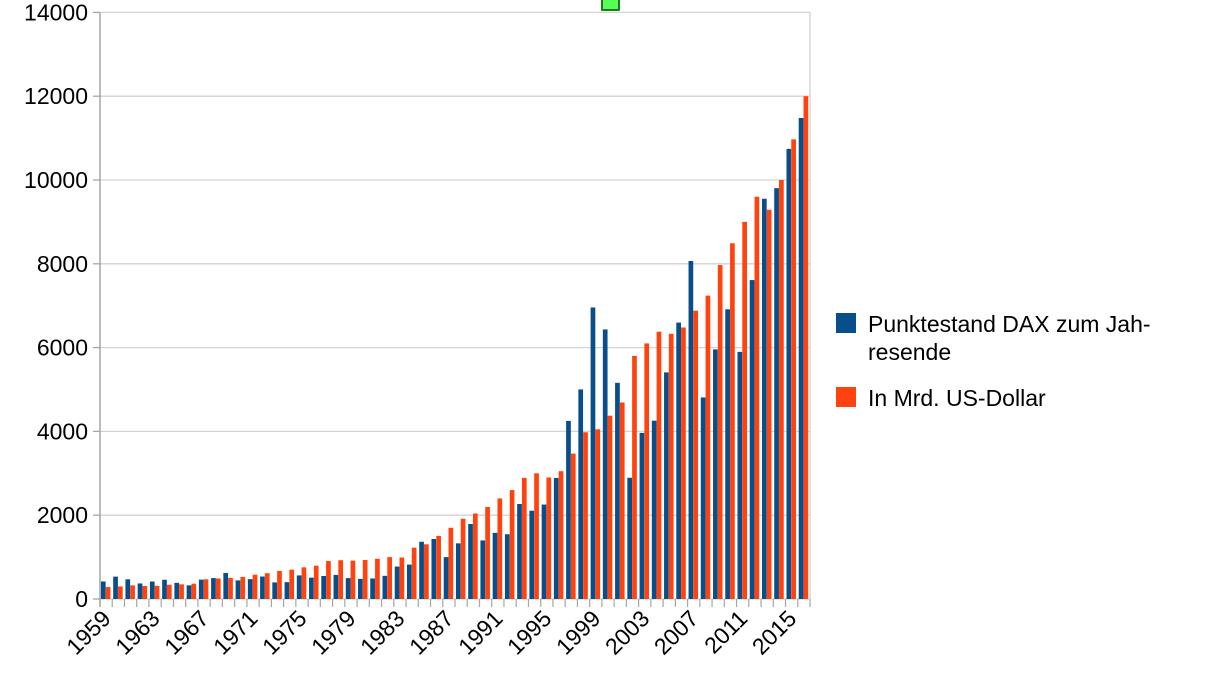 The height and width of the screenshot is (690, 1214). What do you see at coordinates (255, 586) in the screenshot?
I see `bar-usd-1971` at bounding box center [255, 586].